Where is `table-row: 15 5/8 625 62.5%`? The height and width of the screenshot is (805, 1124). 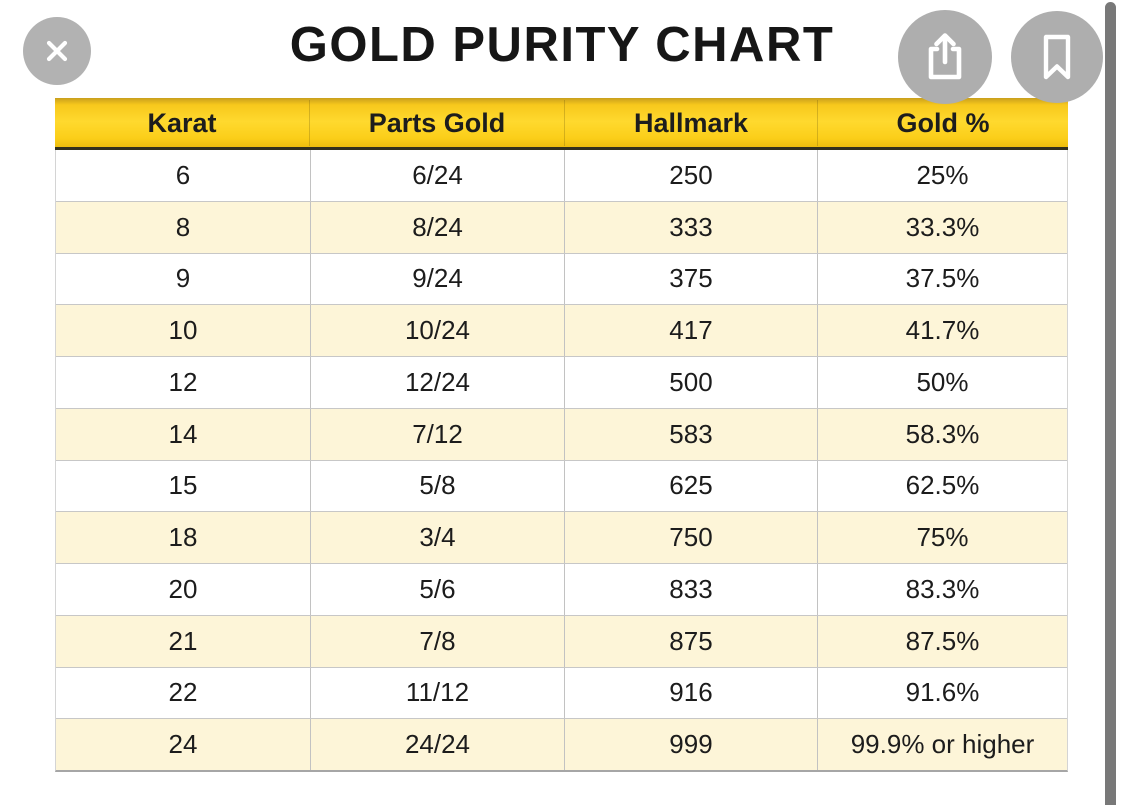
table-row: 15 5/8 625 62.5% is located at coordinates (561, 486).